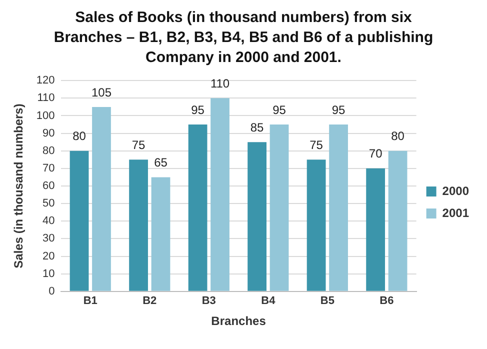  What do you see at coordinates (48, 221) in the screenshot?
I see `y-tick-label: 40` at bounding box center [48, 221].